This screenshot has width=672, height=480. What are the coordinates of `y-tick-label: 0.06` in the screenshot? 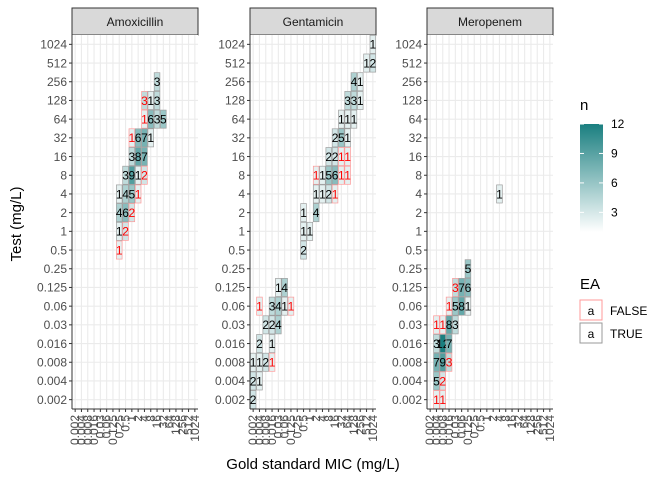 It's located at (411, 306).